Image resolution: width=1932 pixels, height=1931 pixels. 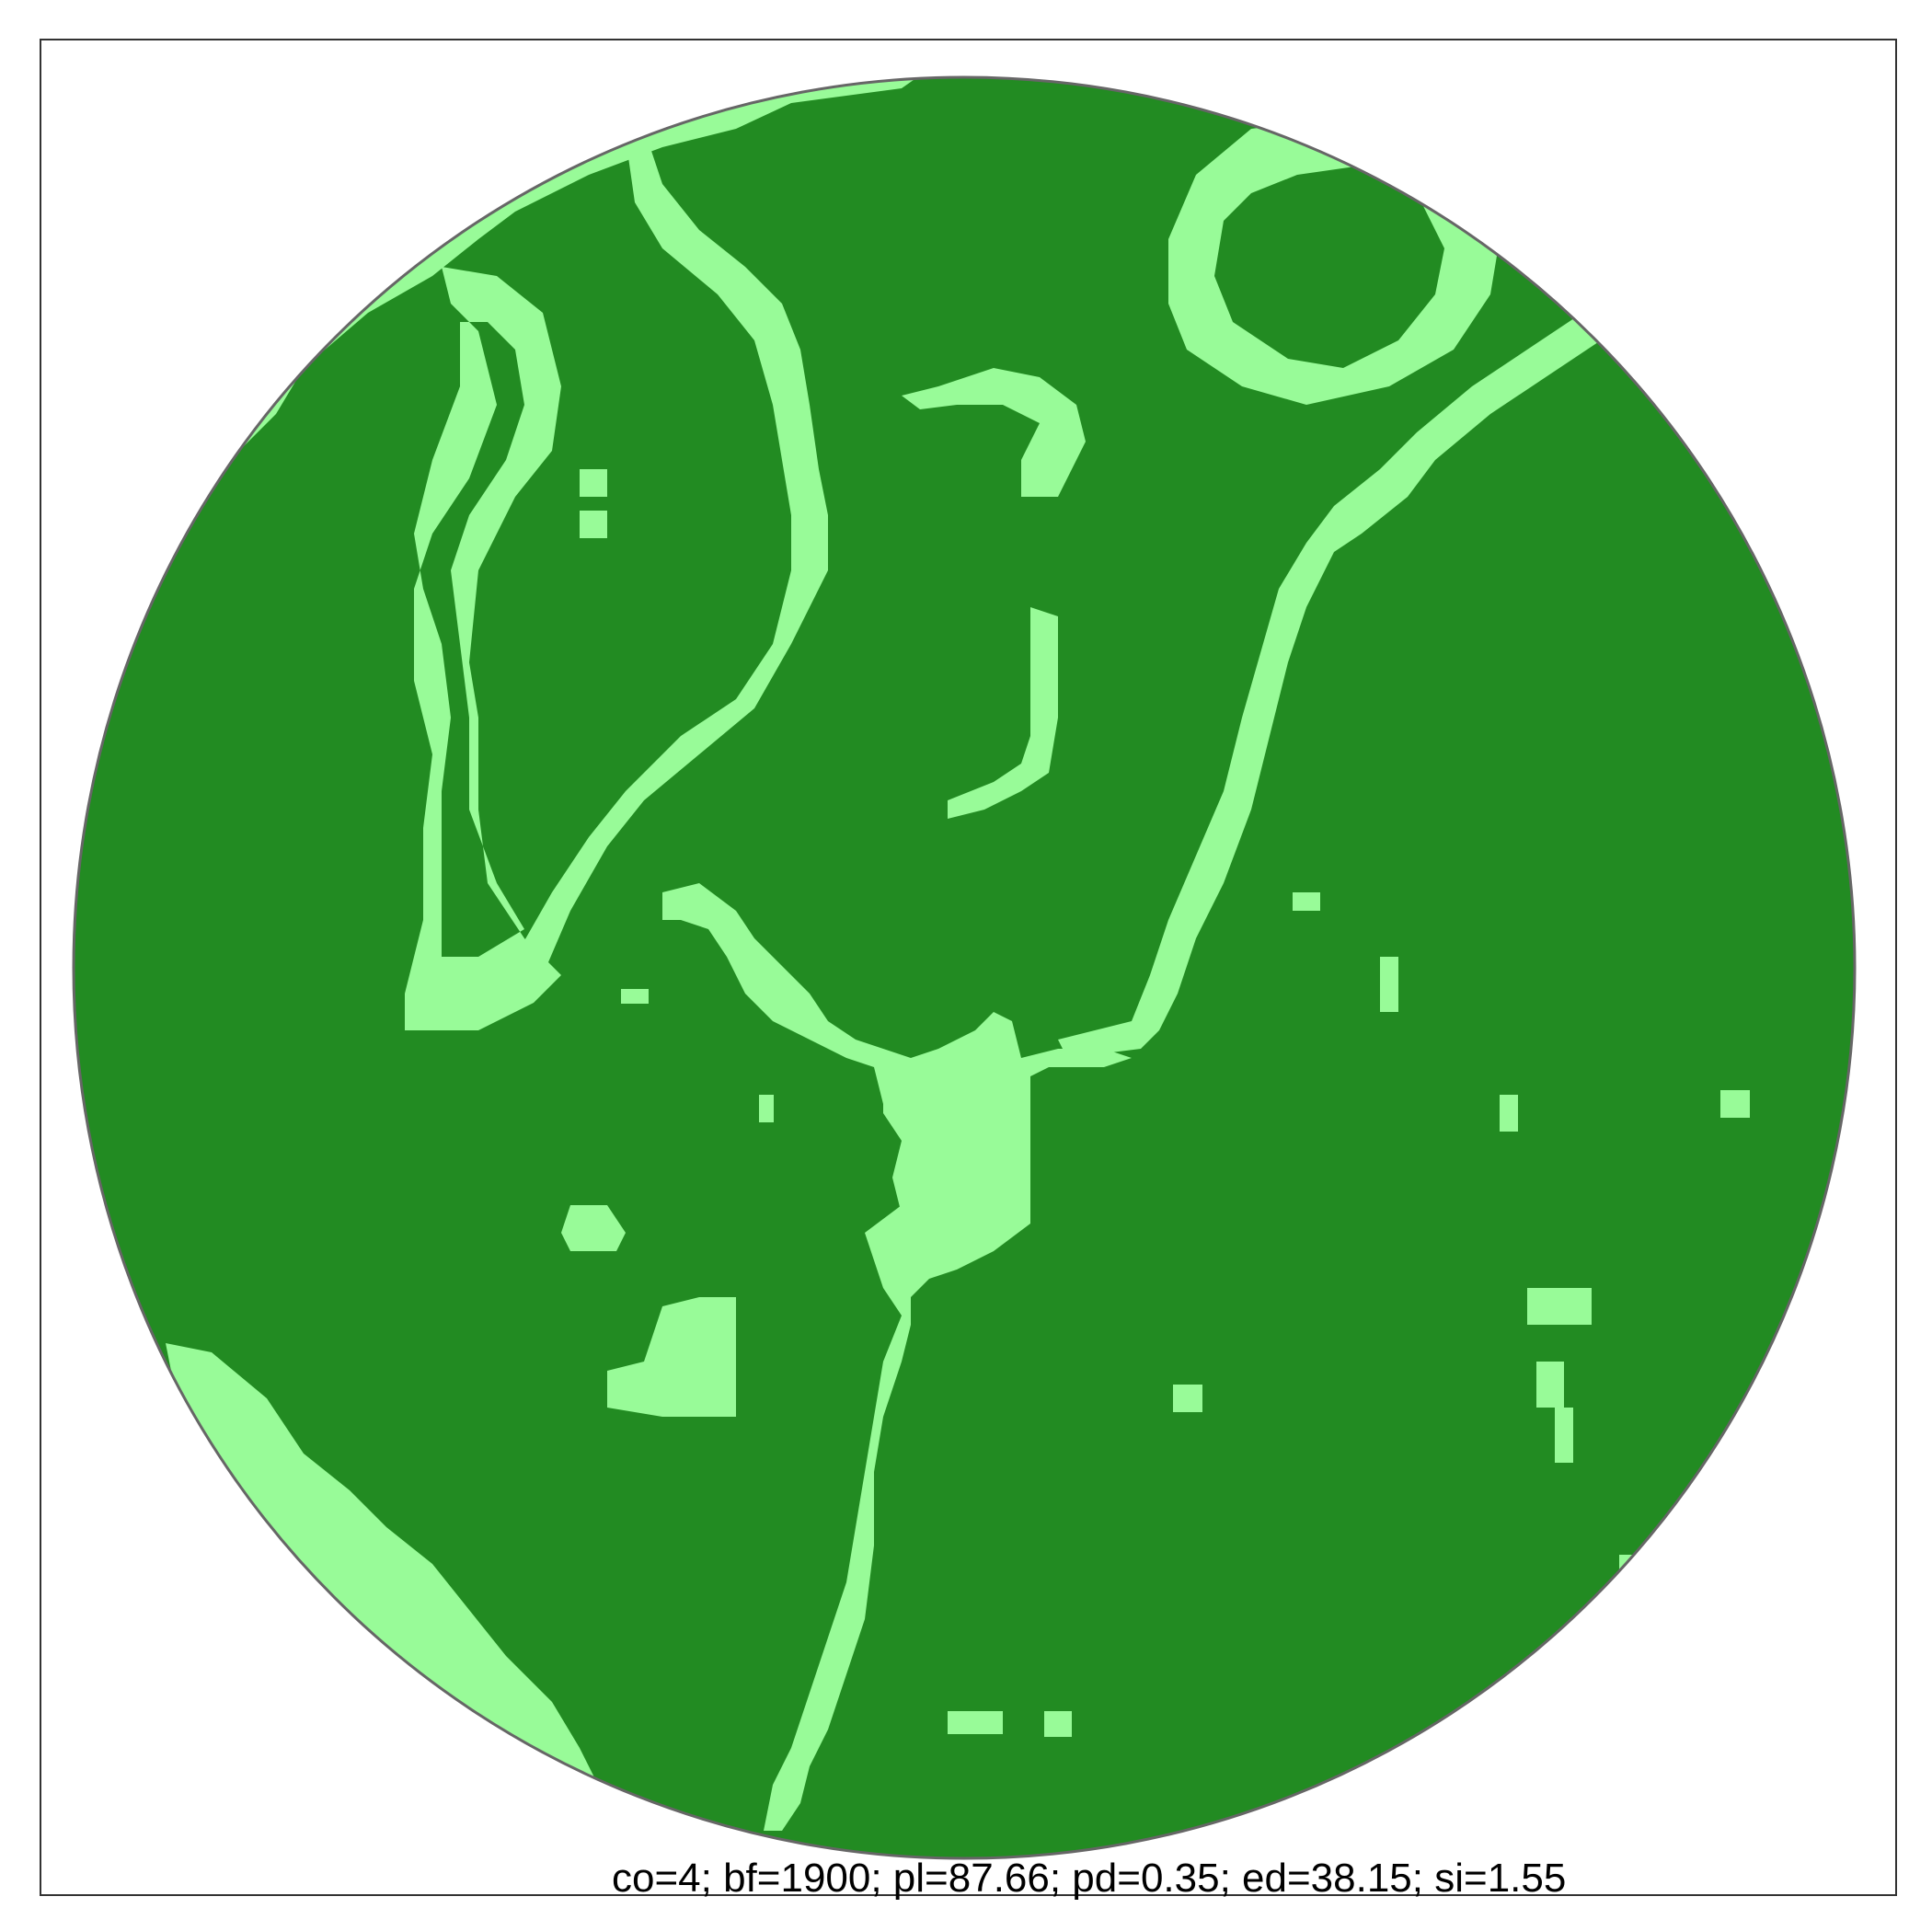 What do you see at coordinates (956, 1169) in the screenshot?
I see `matrix-patch-central-blob` at bounding box center [956, 1169].